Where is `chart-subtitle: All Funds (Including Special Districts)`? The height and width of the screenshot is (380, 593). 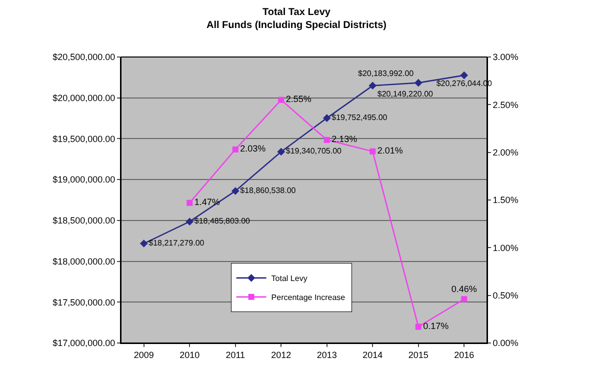 chart-subtitle: All Funds (Including Special Districts) is located at coordinates (296, 26).